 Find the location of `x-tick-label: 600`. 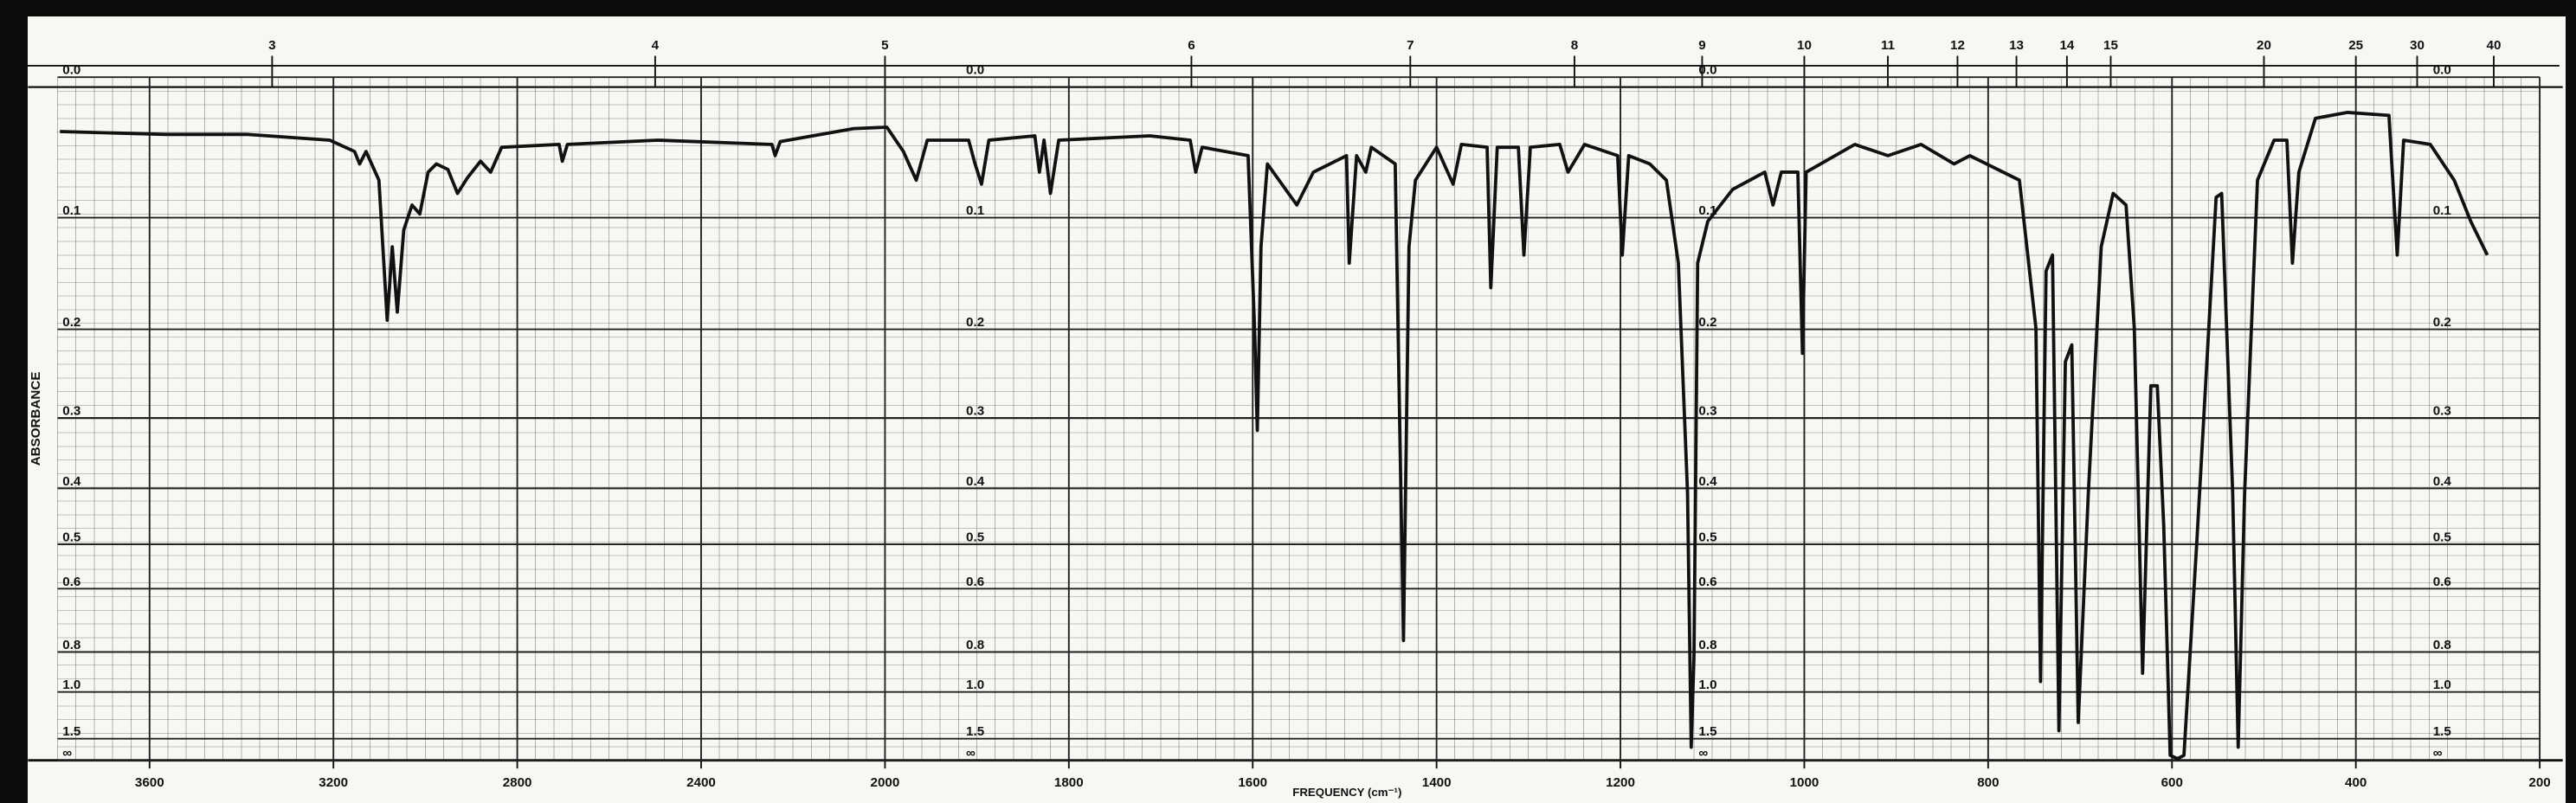

x-tick-label: 600 is located at coordinates (2172, 782).